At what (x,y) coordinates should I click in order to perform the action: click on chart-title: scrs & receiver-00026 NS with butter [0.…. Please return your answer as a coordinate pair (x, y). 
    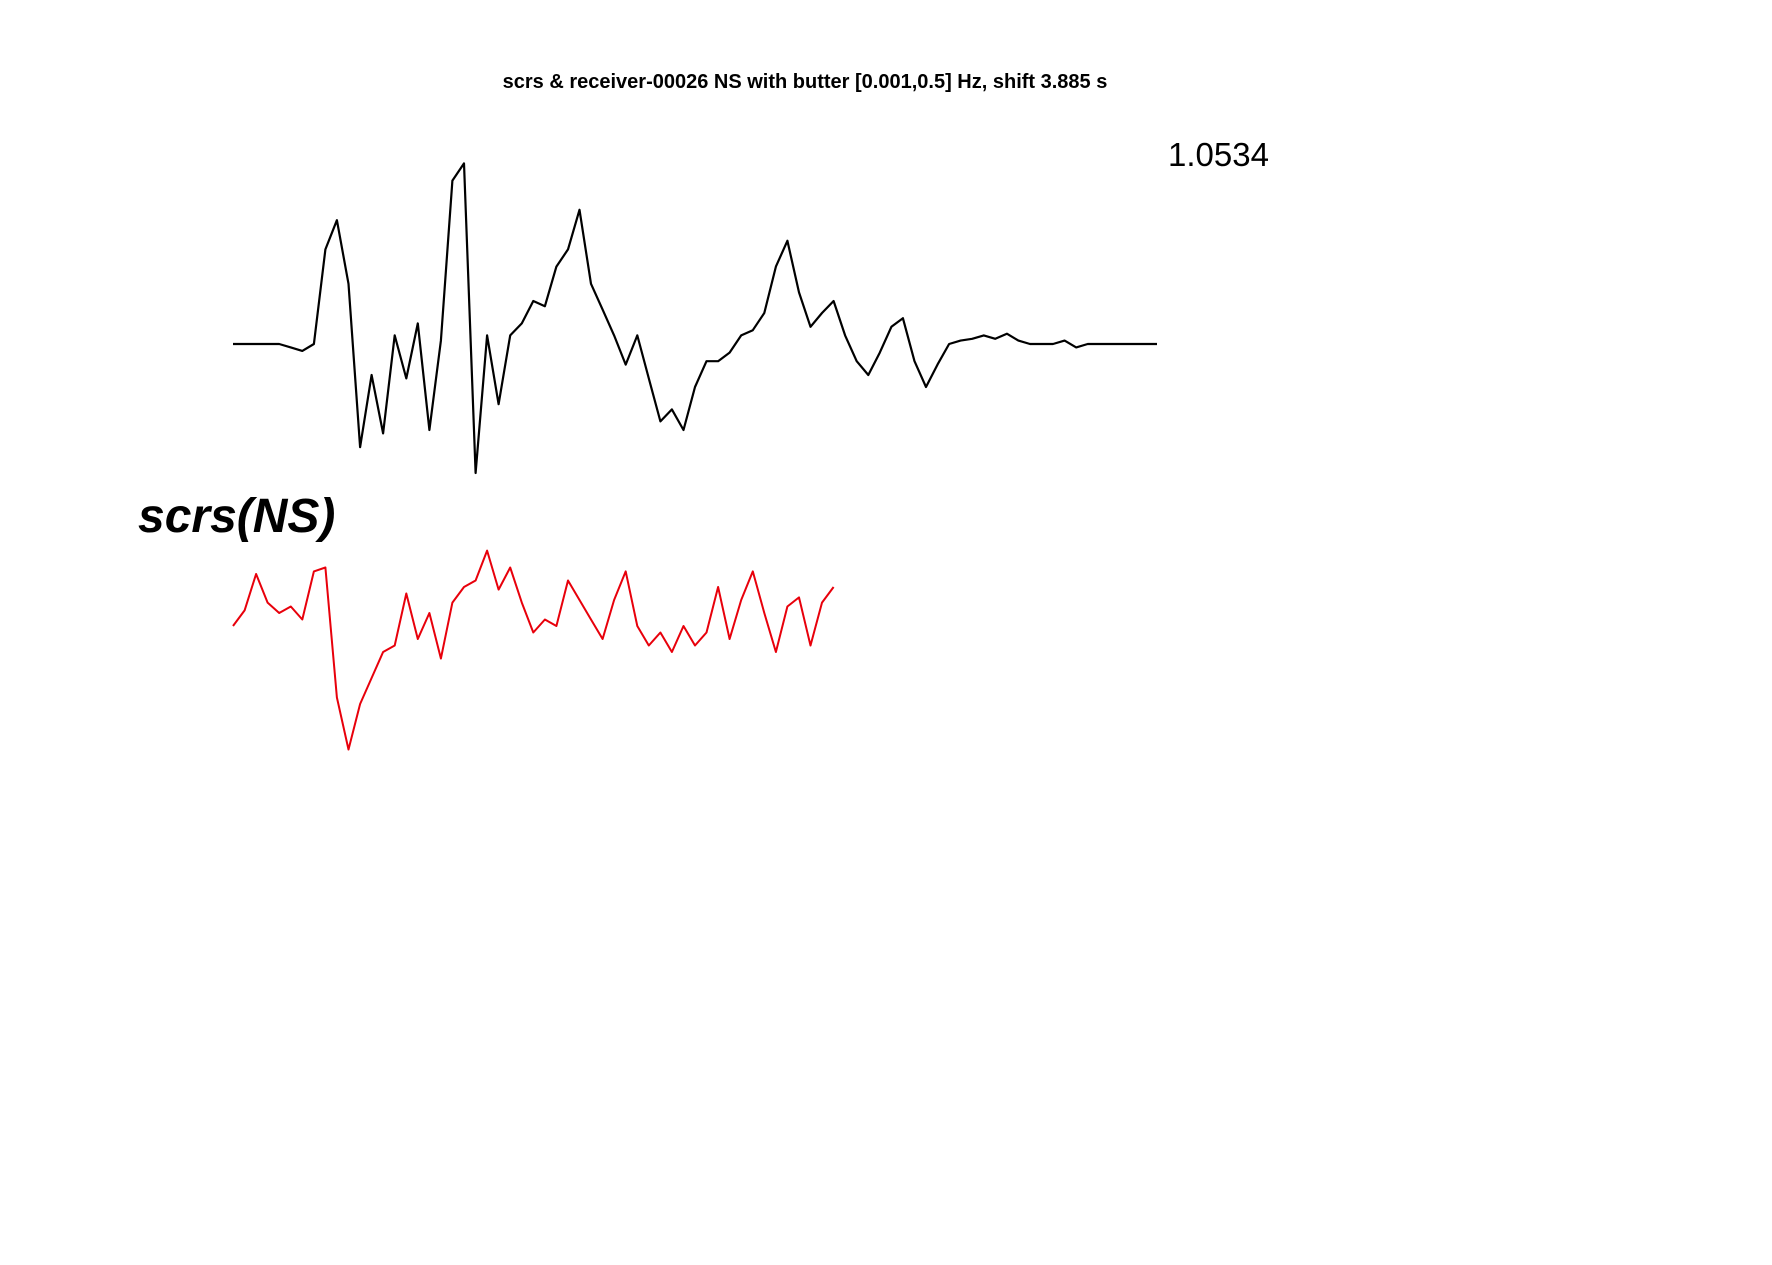
    Looking at the image, I should click on (805, 82).